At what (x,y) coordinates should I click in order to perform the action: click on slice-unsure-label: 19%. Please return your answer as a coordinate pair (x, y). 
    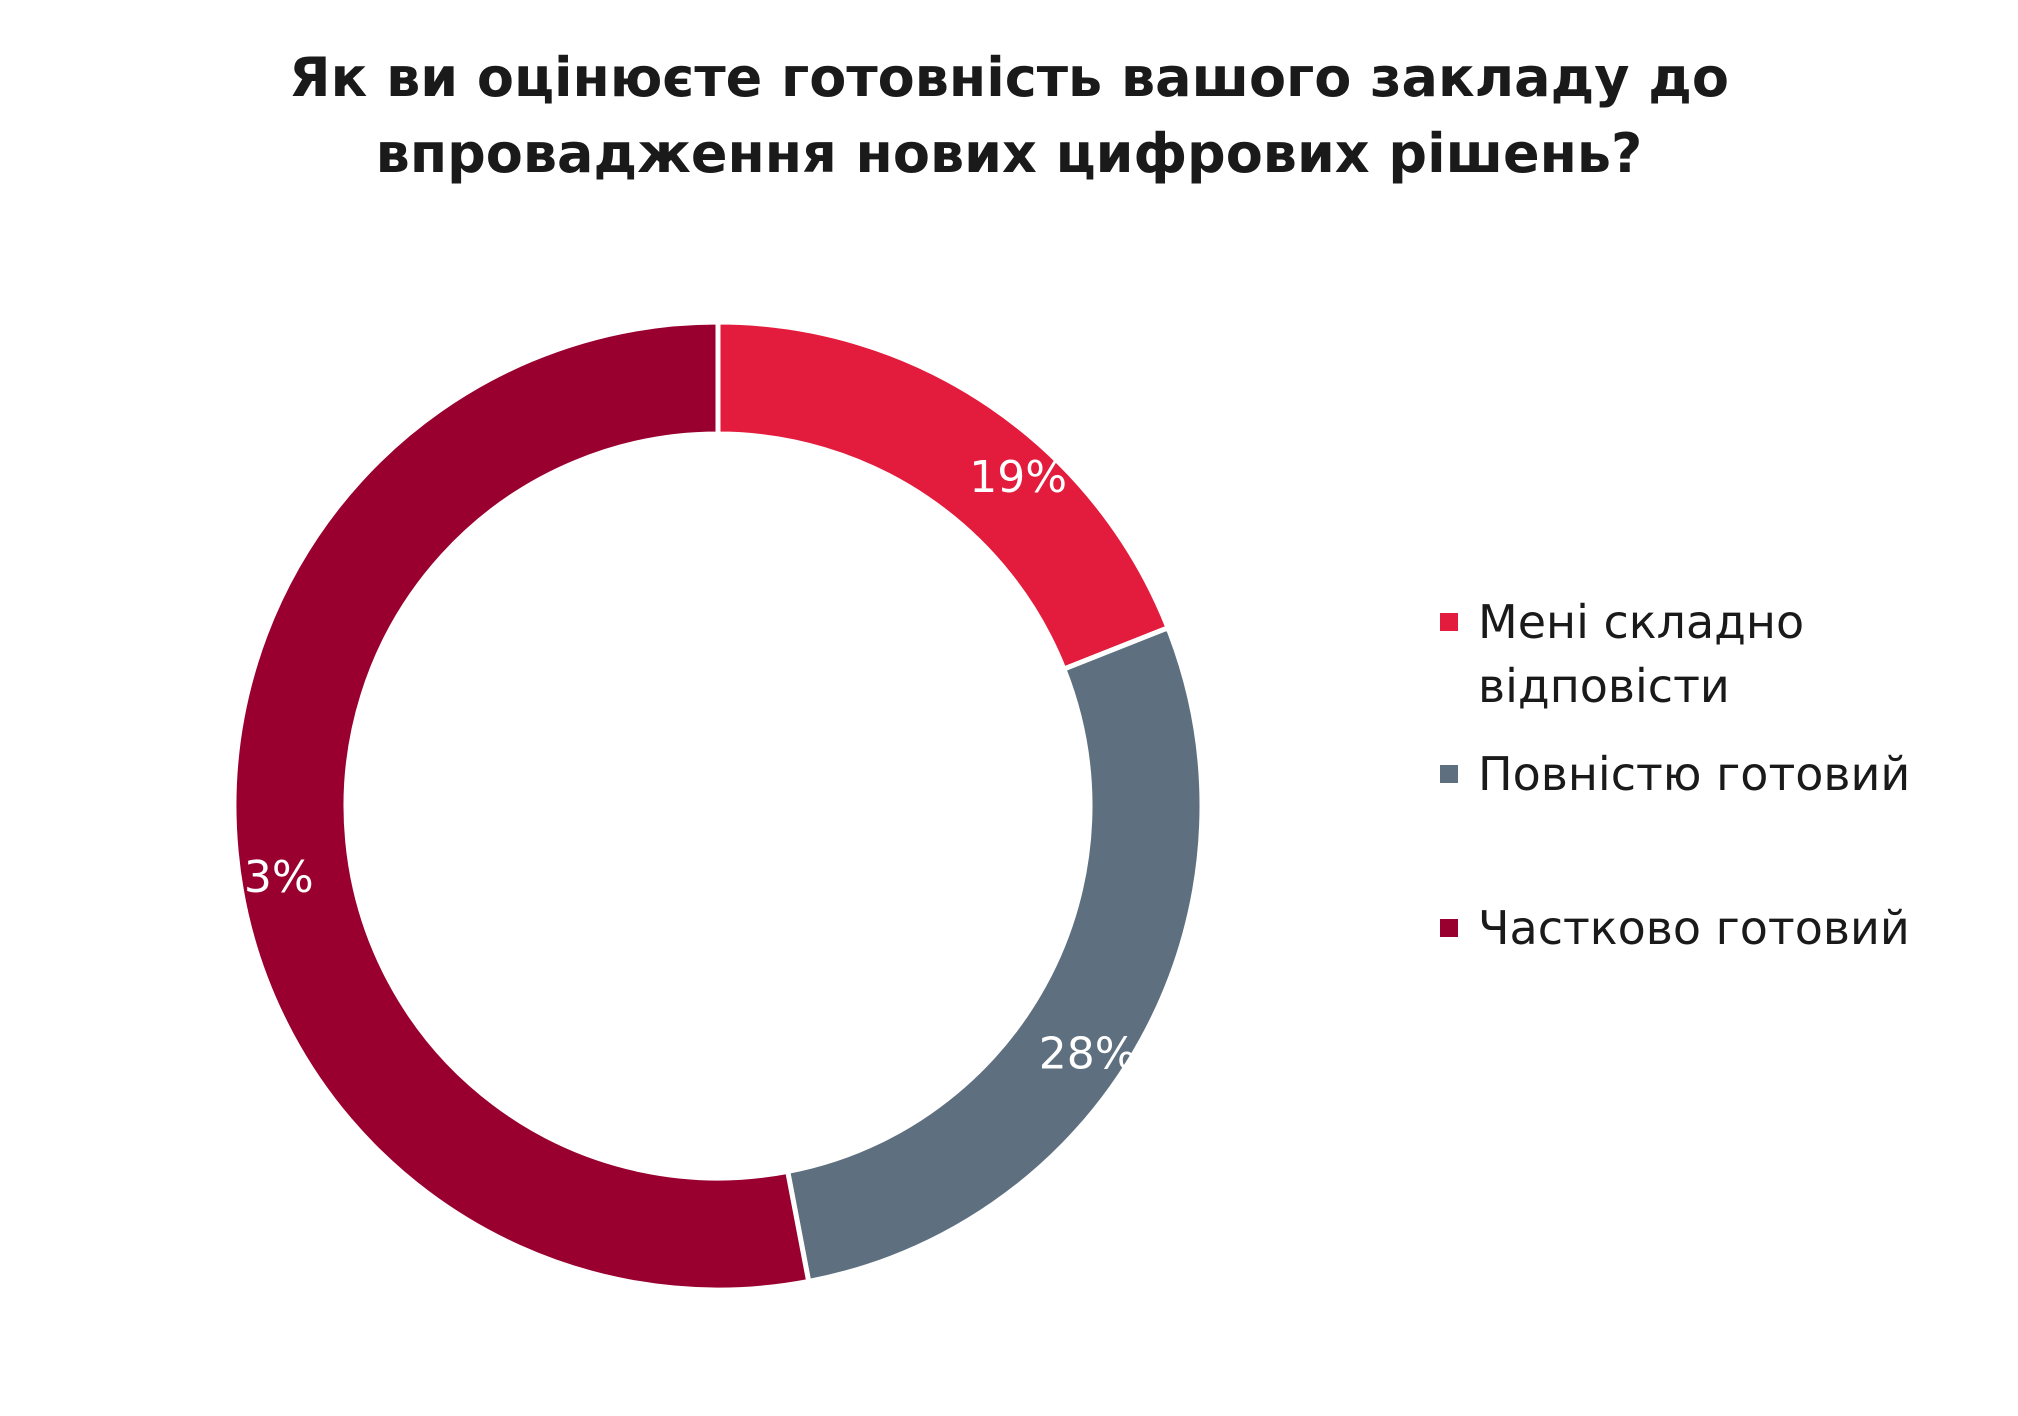
    Looking at the image, I should click on (1018, 477).